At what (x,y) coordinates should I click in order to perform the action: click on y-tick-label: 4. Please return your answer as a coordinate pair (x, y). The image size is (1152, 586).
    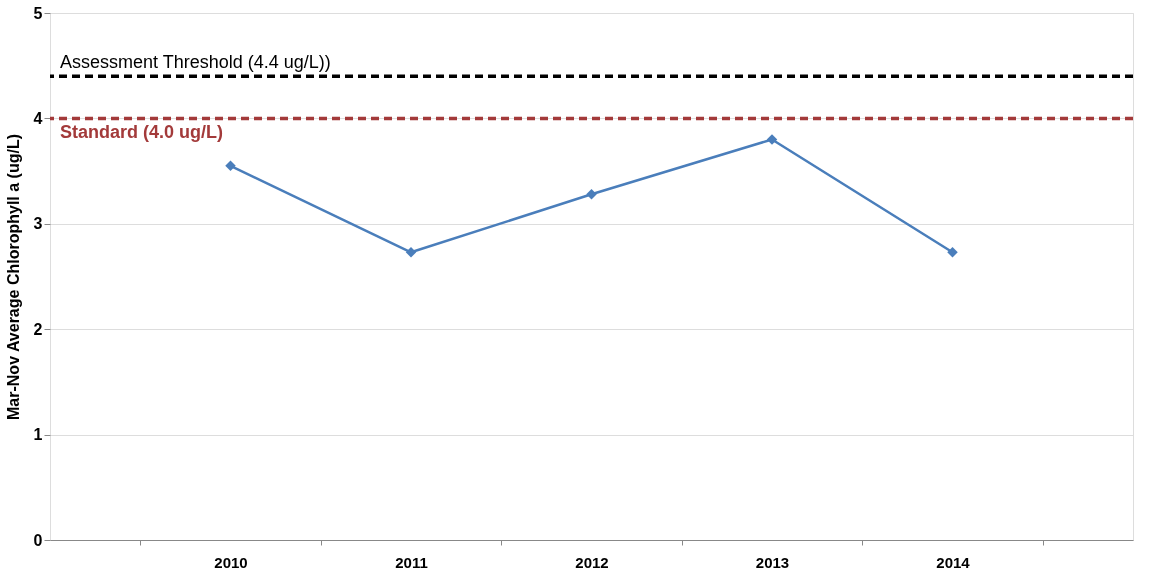
    Looking at the image, I should click on (38, 118).